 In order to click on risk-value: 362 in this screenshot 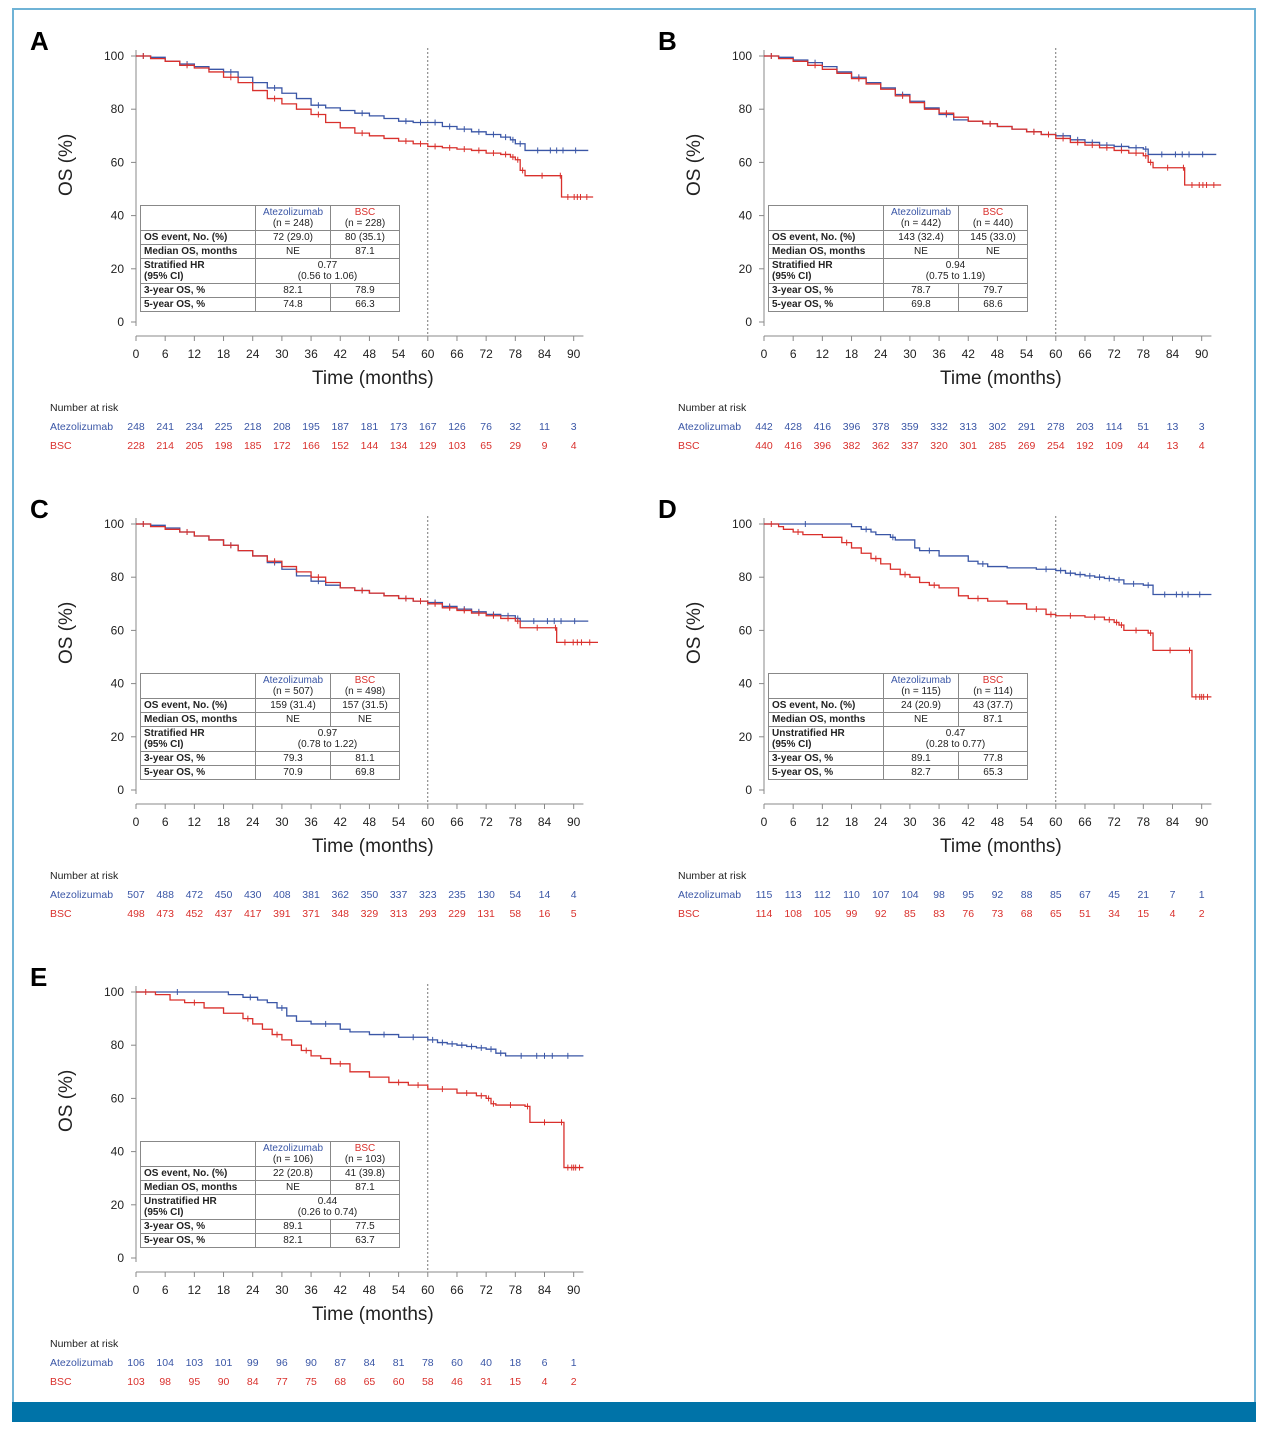, I will do `click(880, 446)`.